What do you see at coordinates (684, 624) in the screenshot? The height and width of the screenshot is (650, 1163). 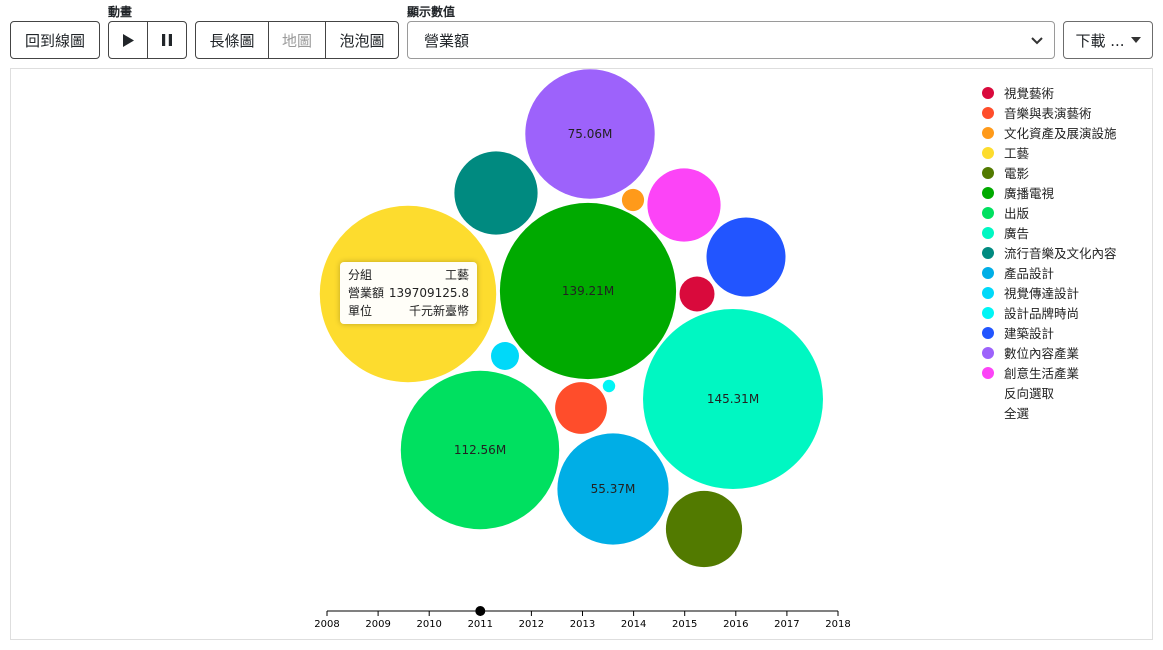 I see `timeline-tick-label: 2015` at bounding box center [684, 624].